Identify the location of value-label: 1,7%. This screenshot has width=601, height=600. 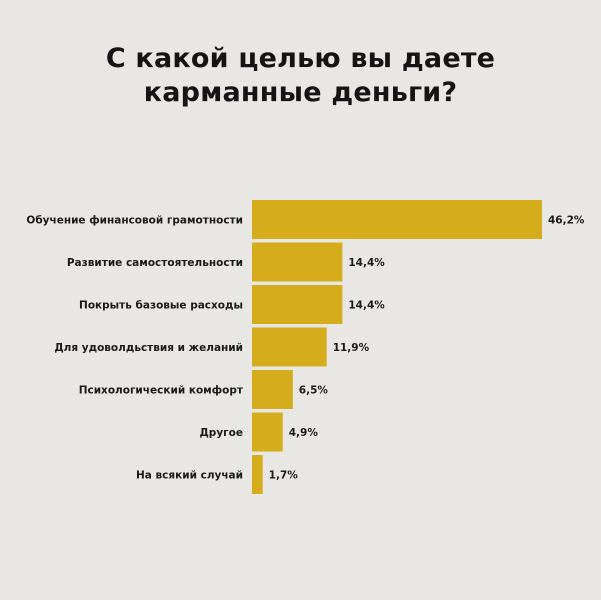
(284, 476).